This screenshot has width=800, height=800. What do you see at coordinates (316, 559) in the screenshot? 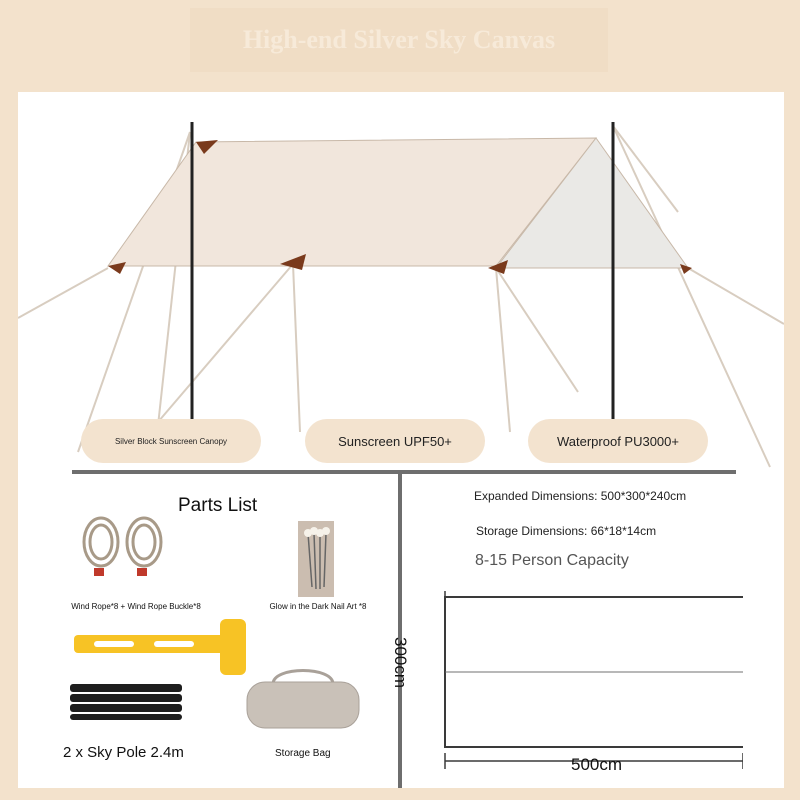
I see `tent-stakes-icon` at bounding box center [316, 559].